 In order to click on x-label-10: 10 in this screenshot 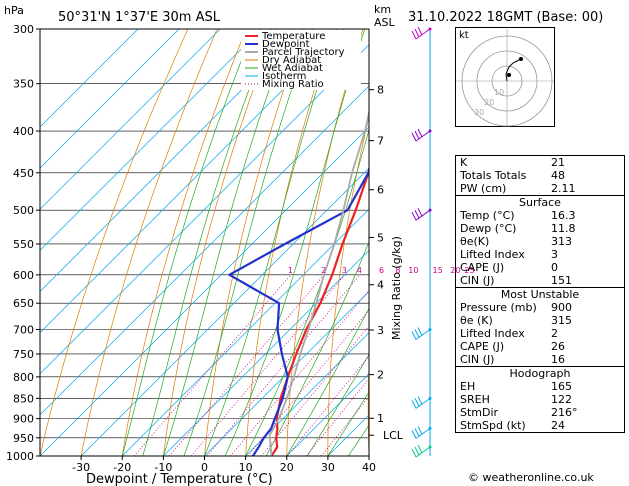, I will do `click(246, 467)`.